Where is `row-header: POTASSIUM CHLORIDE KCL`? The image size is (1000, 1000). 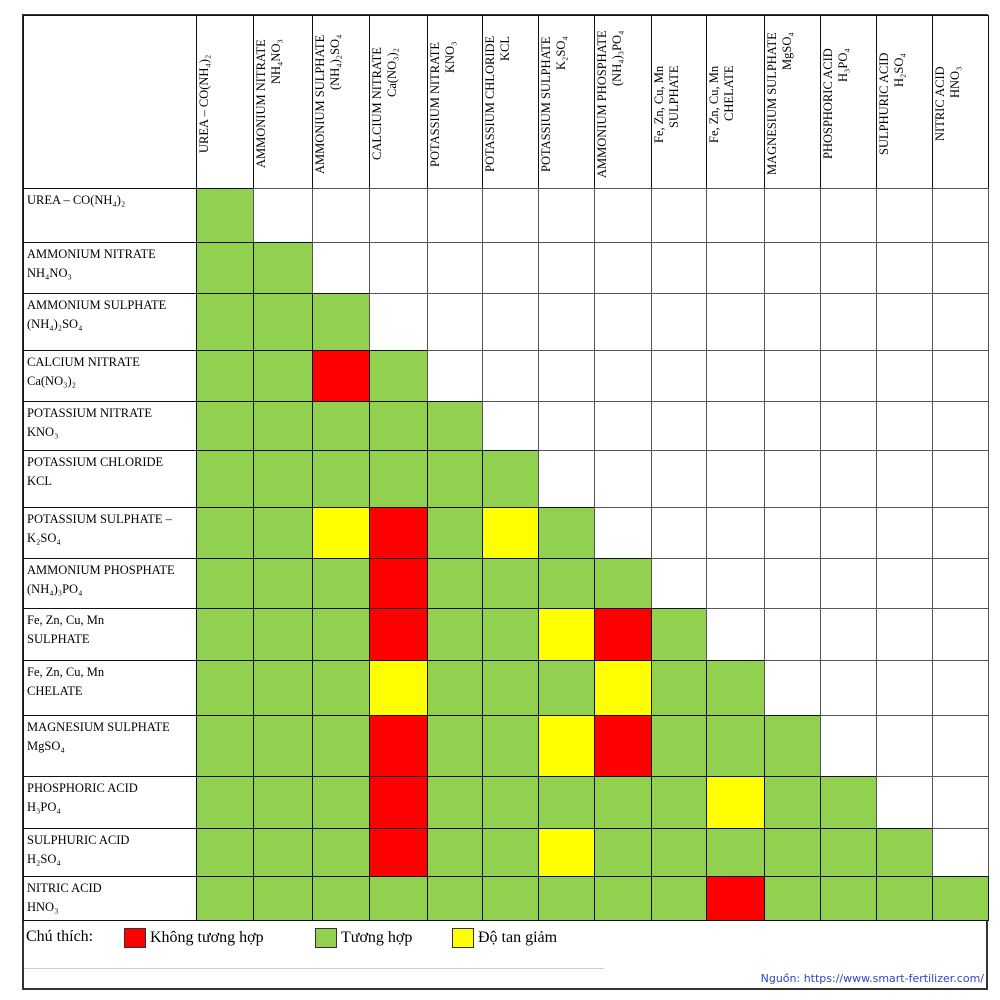
row-header: POTASSIUM CHLORIDE KCL is located at coordinates (110, 479).